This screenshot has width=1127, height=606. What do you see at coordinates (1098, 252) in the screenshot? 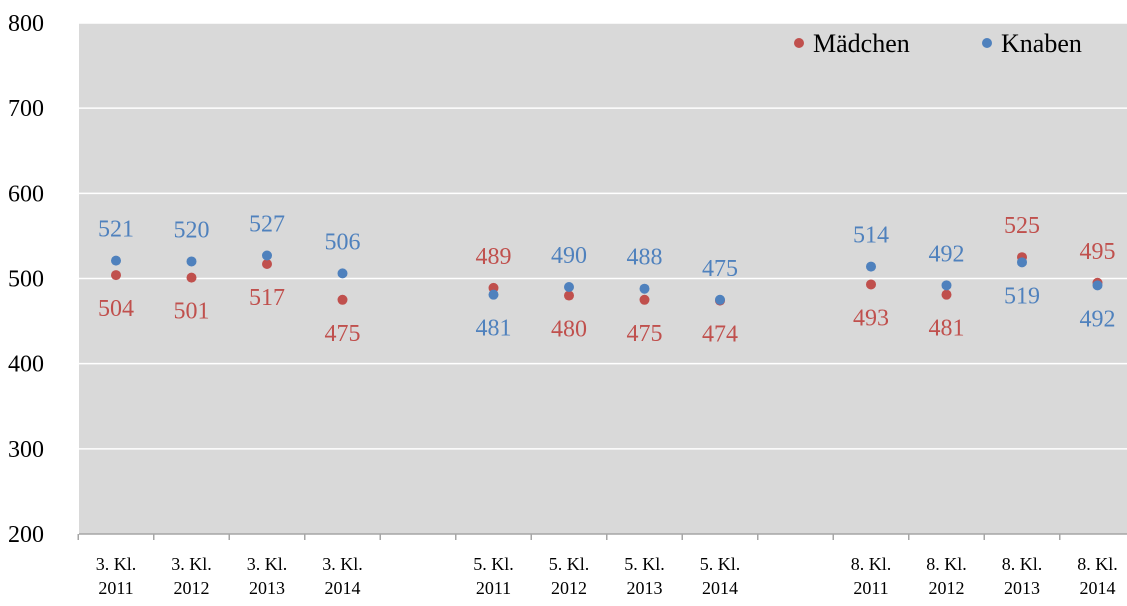
I see `data-label-m-dchen: 495` at bounding box center [1098, 252].